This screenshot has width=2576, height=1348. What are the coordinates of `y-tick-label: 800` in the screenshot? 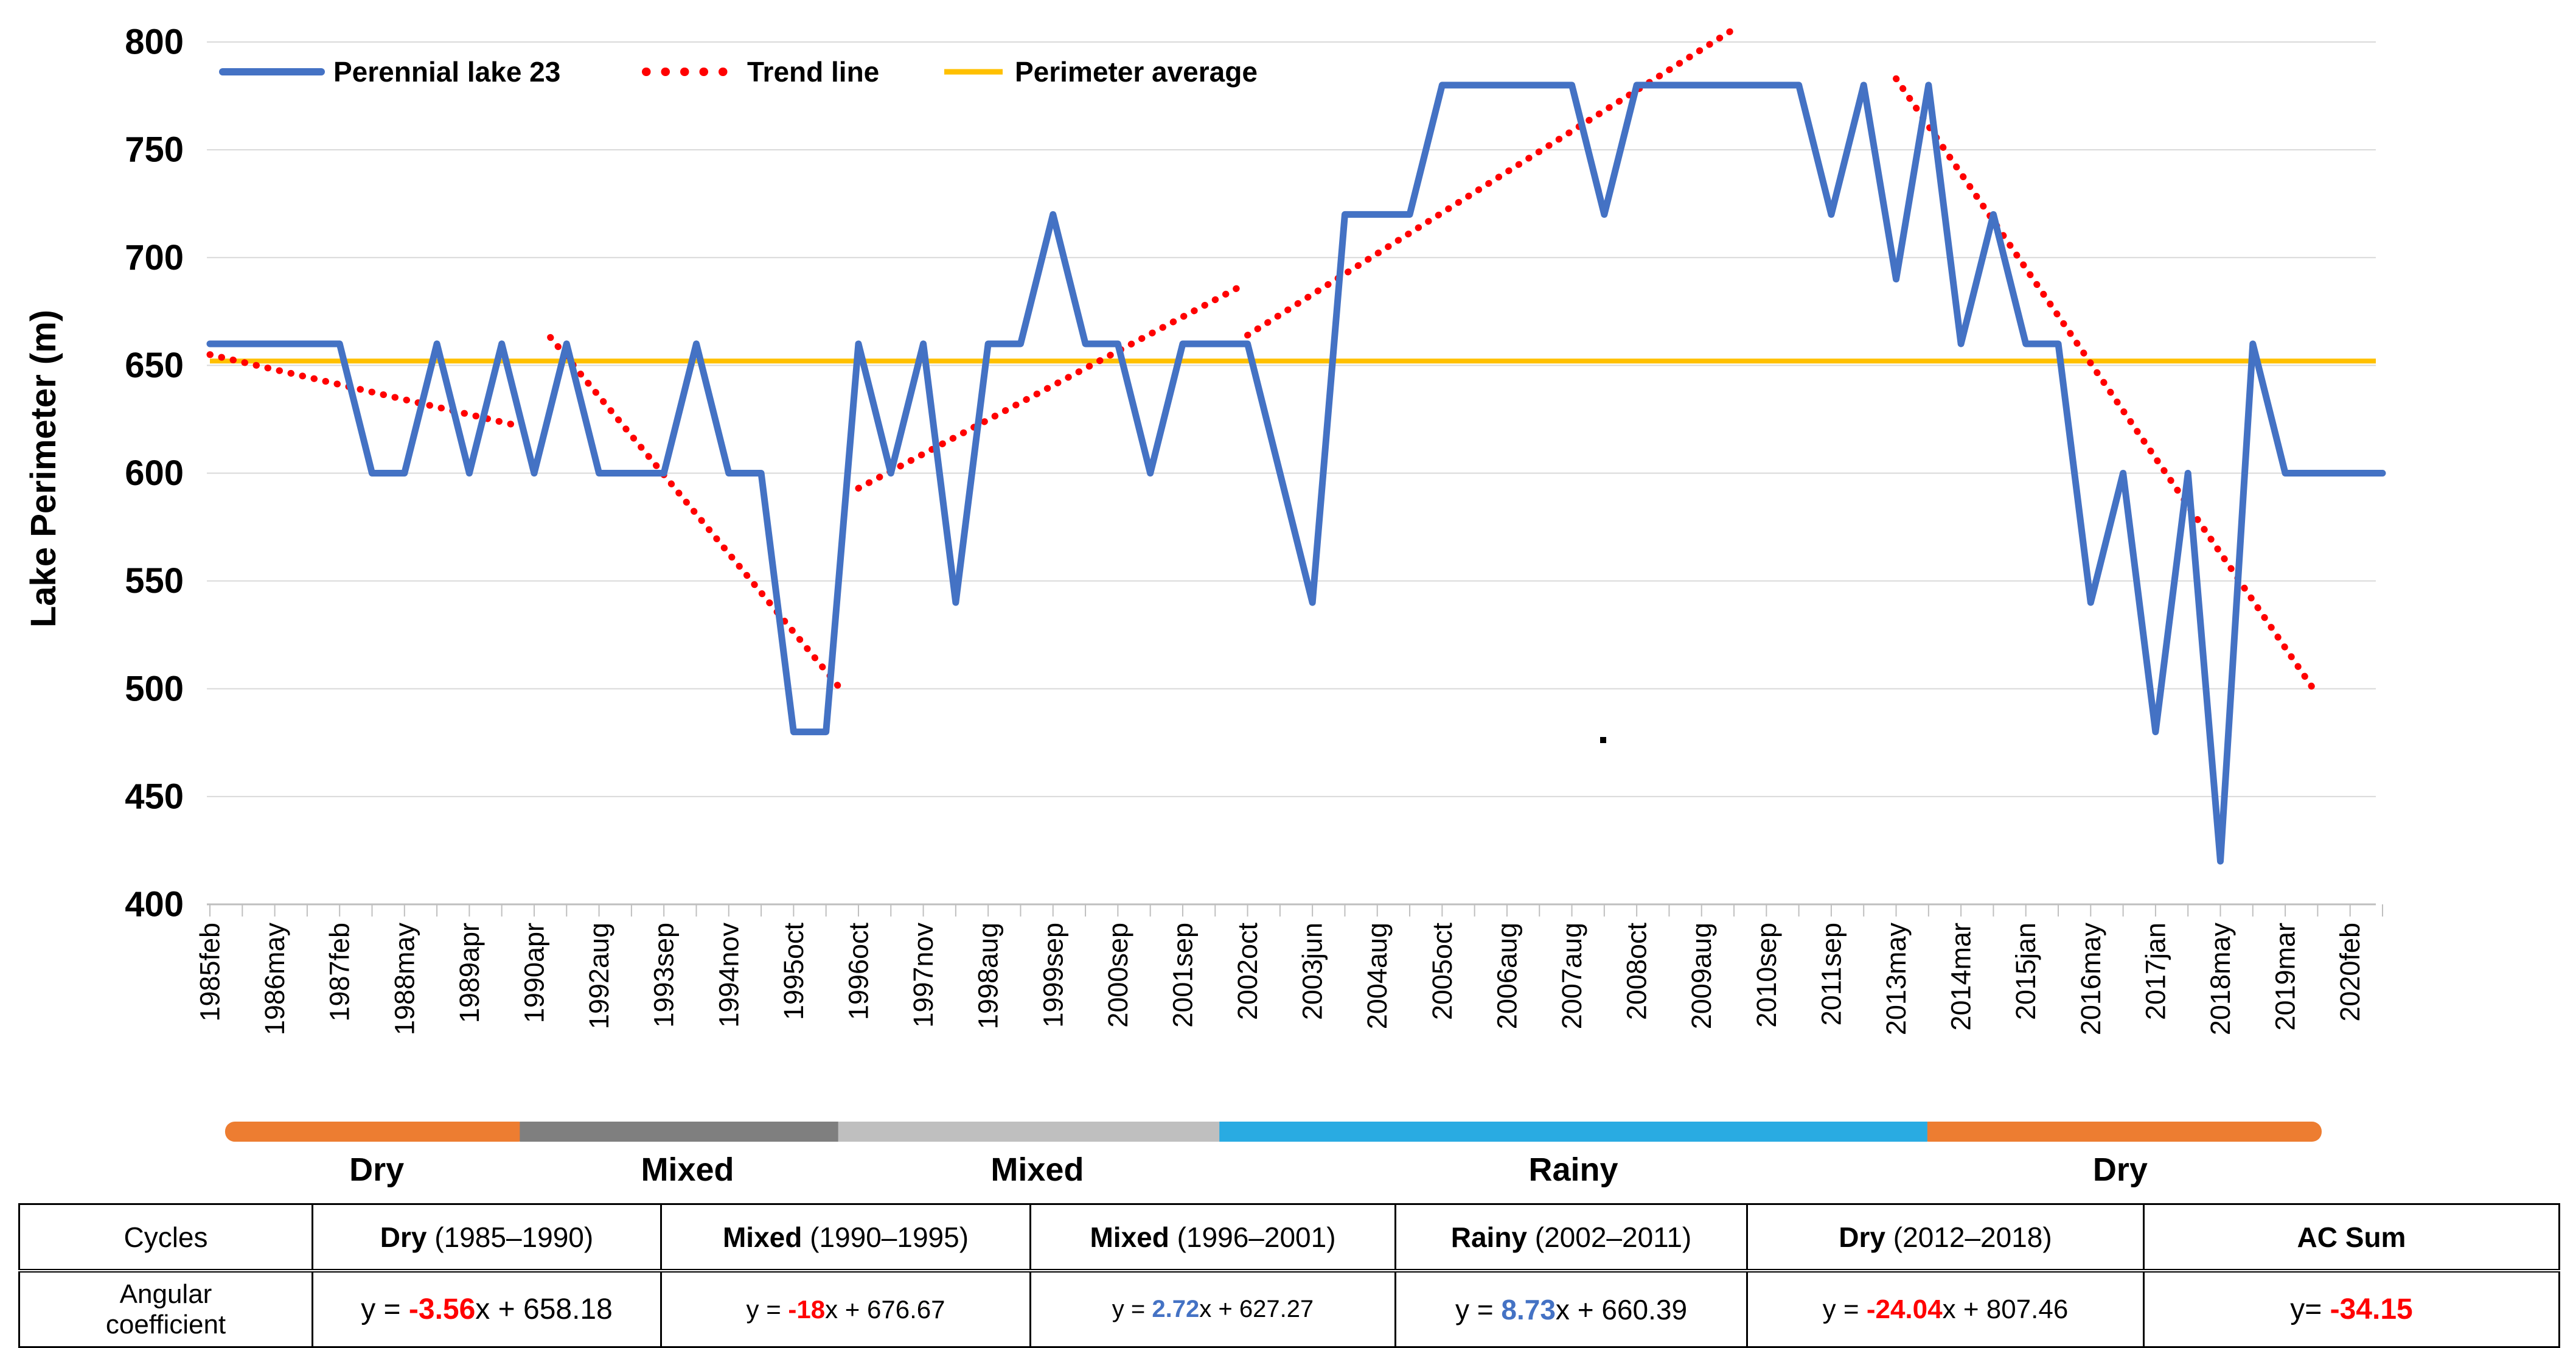 It's located at (154, 43).